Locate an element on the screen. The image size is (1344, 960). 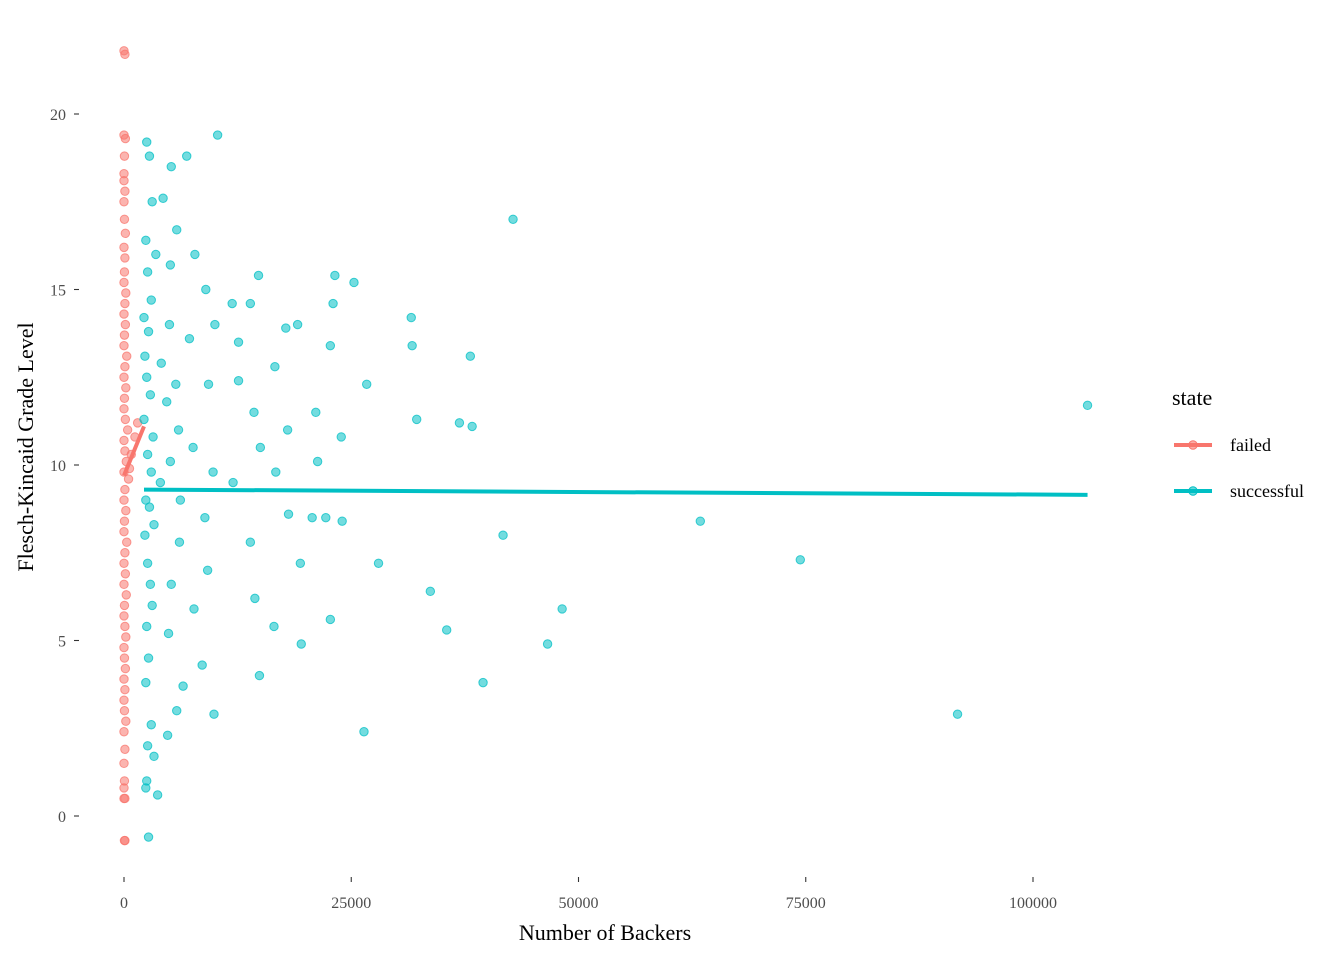
legend-key-point-failed is located at coordinates (1193, 445).